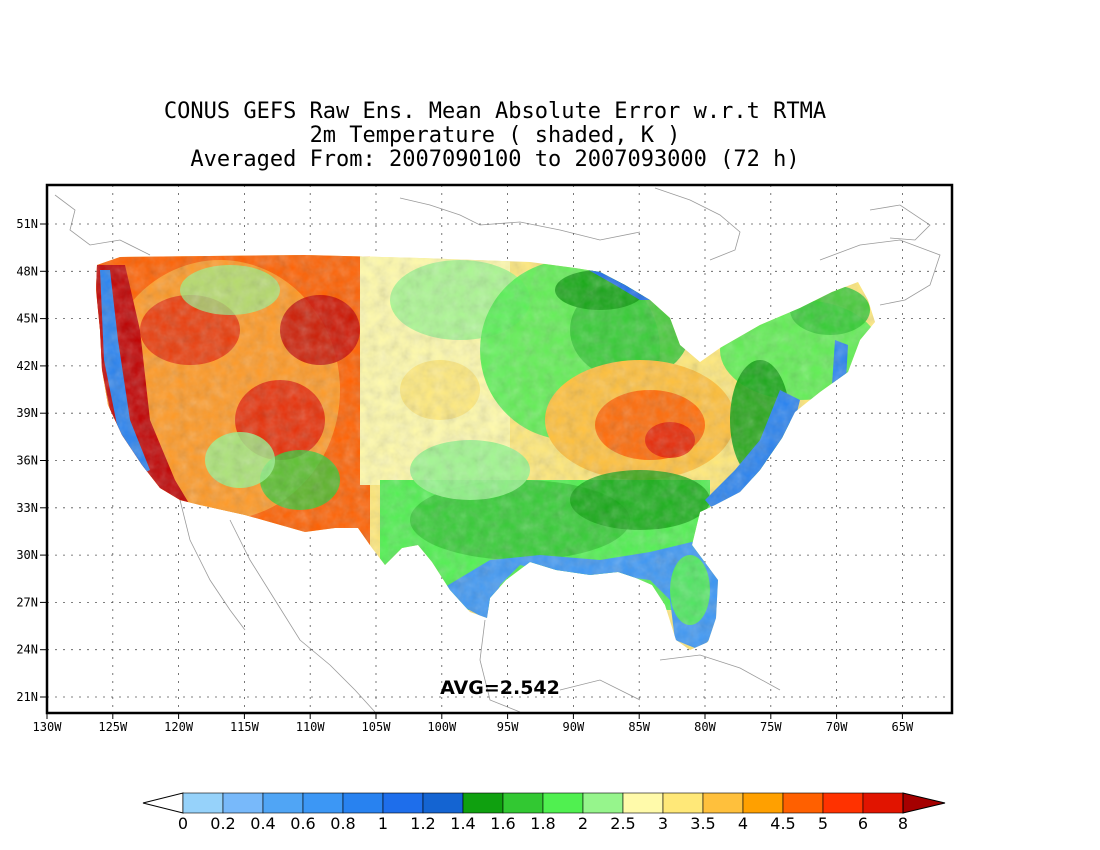 This screenshot has height=850, width=1100. Describe the element at coordinates (102, 225) in the screenshot. I see `canada-coast-west` at that location.